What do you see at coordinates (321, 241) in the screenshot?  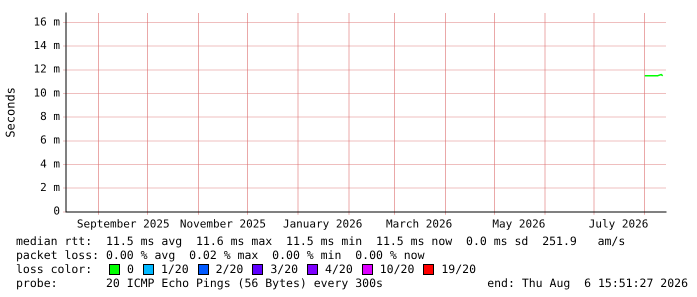 I see `text: median rtt: 11.5 ms avg 11.6 ms max 11.5 ms min 11.5 ms now 0.0 ms sd 251.9 am/s` at bounding box center [321, 241].